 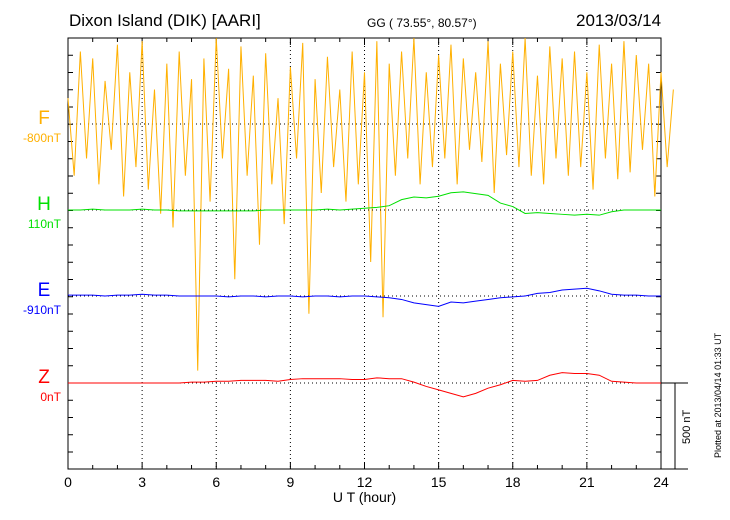 What do you see at coordinates (44, 377) in the screenshot?
I see `component-label-z: Z` at bounding box center [44, 377].